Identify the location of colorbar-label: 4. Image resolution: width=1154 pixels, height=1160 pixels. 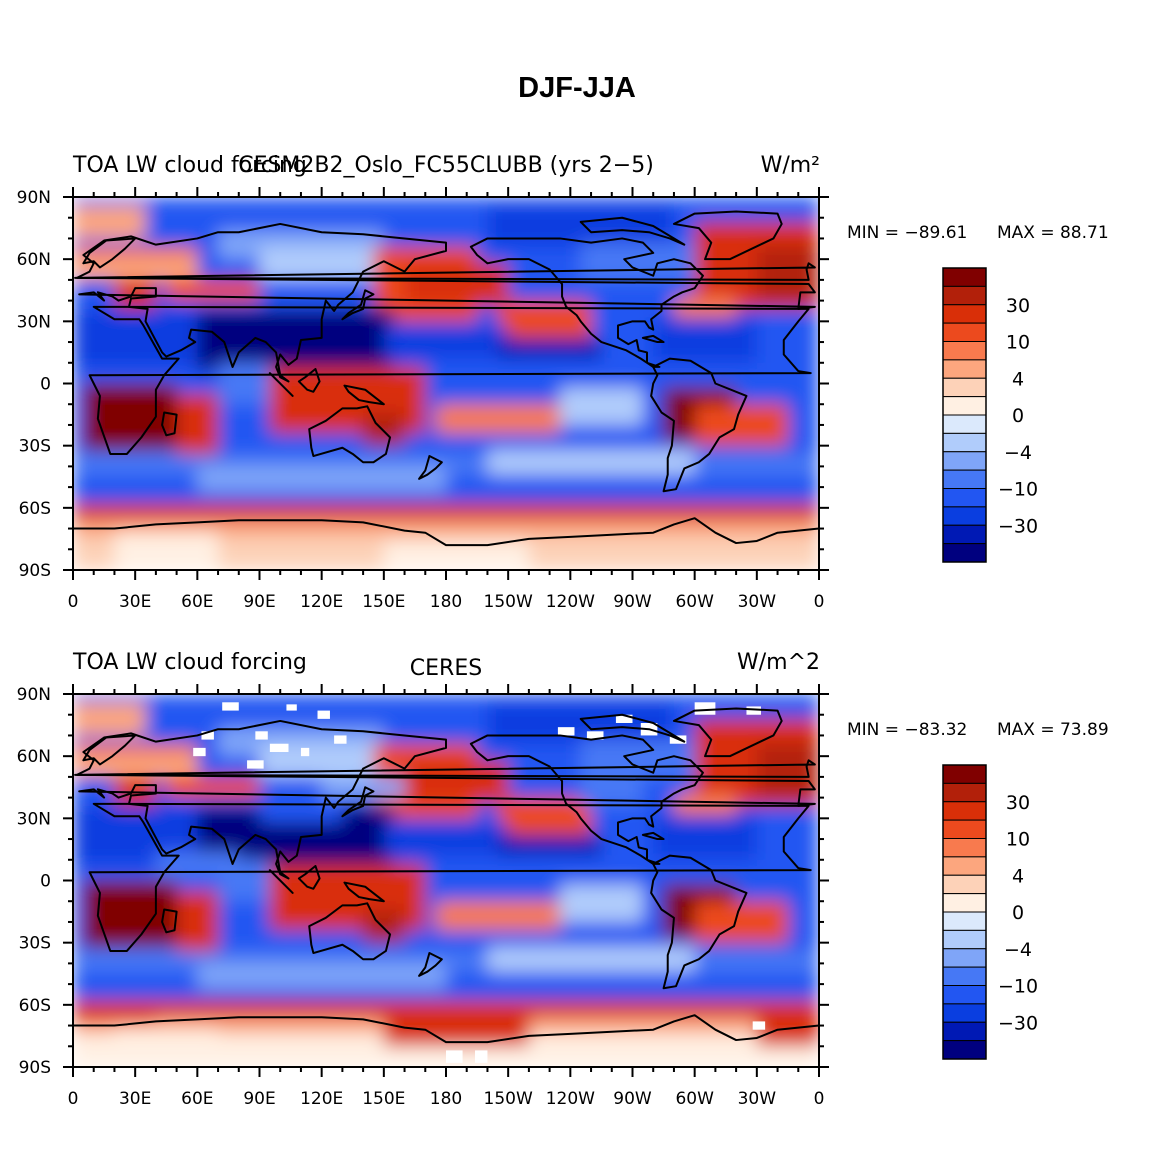
(1018, 876).